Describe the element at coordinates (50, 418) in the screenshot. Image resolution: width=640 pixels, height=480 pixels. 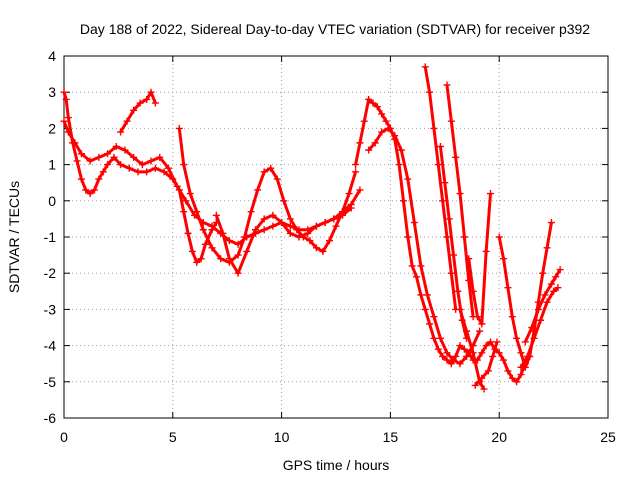
I see `y-tick-label: -6` at that location.